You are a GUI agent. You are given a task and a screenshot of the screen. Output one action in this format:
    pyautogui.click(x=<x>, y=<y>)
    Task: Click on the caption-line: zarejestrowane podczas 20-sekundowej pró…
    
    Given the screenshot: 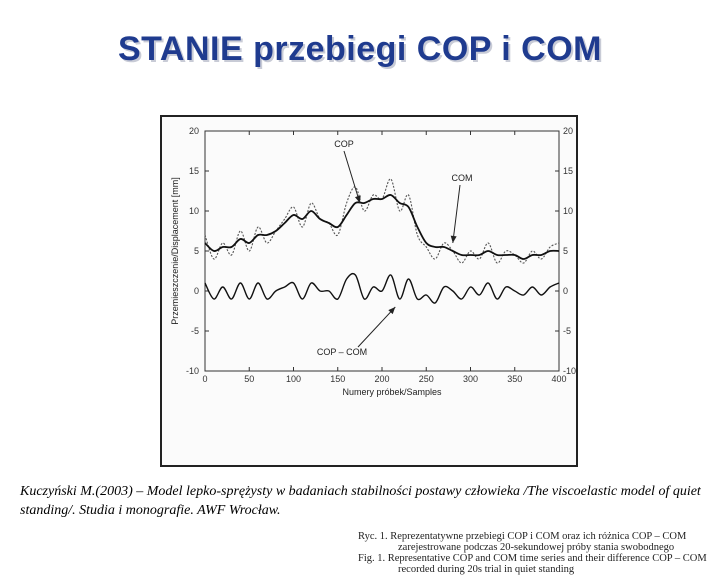 What is the action you would take?
    pyautogui.click(x=536, y=547)
    